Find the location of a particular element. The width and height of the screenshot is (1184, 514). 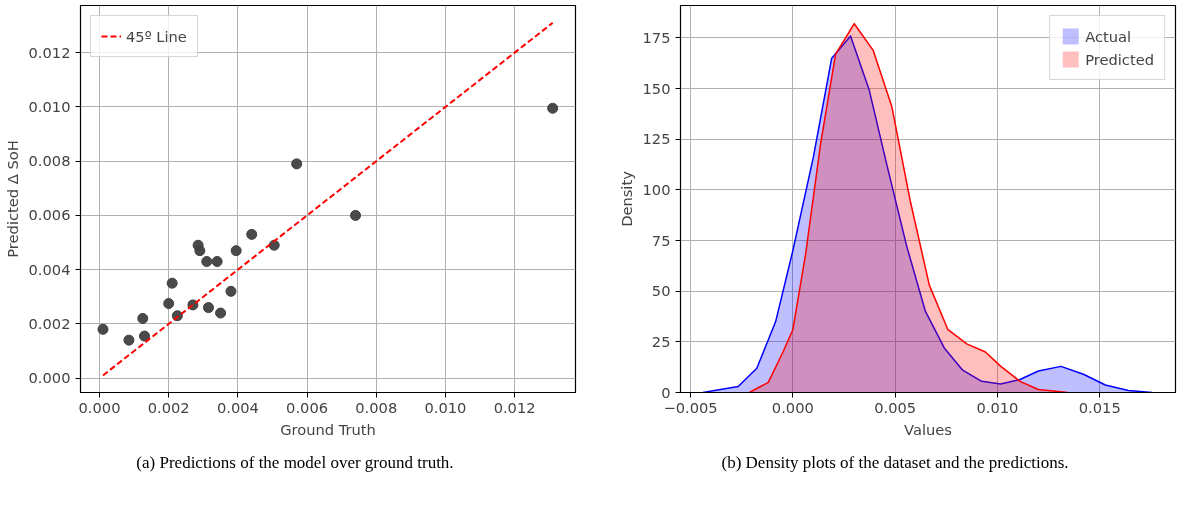

y-axis-title: Density is located at coordinates (626, 198).